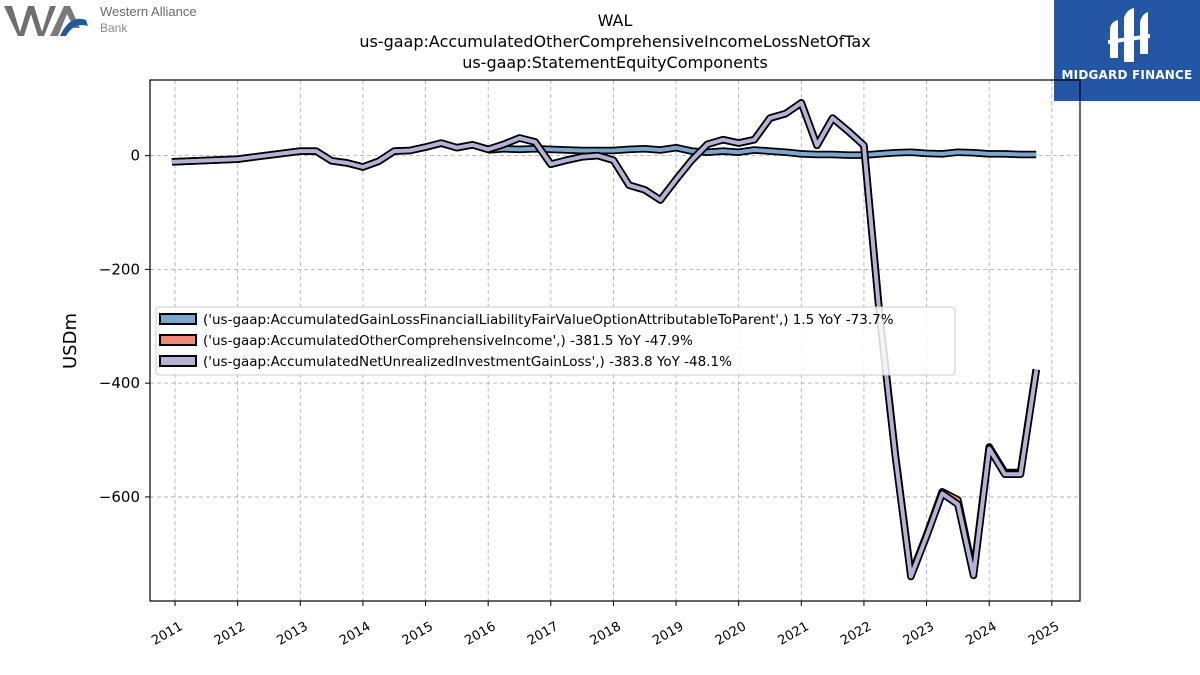 This screenshot has height=675, width=1200. What do you see at coordinates (230, 634) in the screenshot?
I see `x-tick-label: 2012` at bounding box center [230, 634].